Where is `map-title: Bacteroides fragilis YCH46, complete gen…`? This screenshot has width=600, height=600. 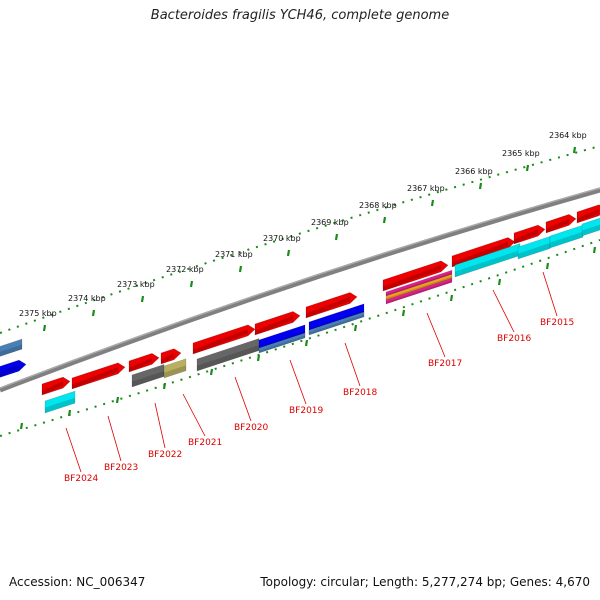
map-title: Bacteroides fragilis YCH46, complete gen… is located at coordinates (300, 15).